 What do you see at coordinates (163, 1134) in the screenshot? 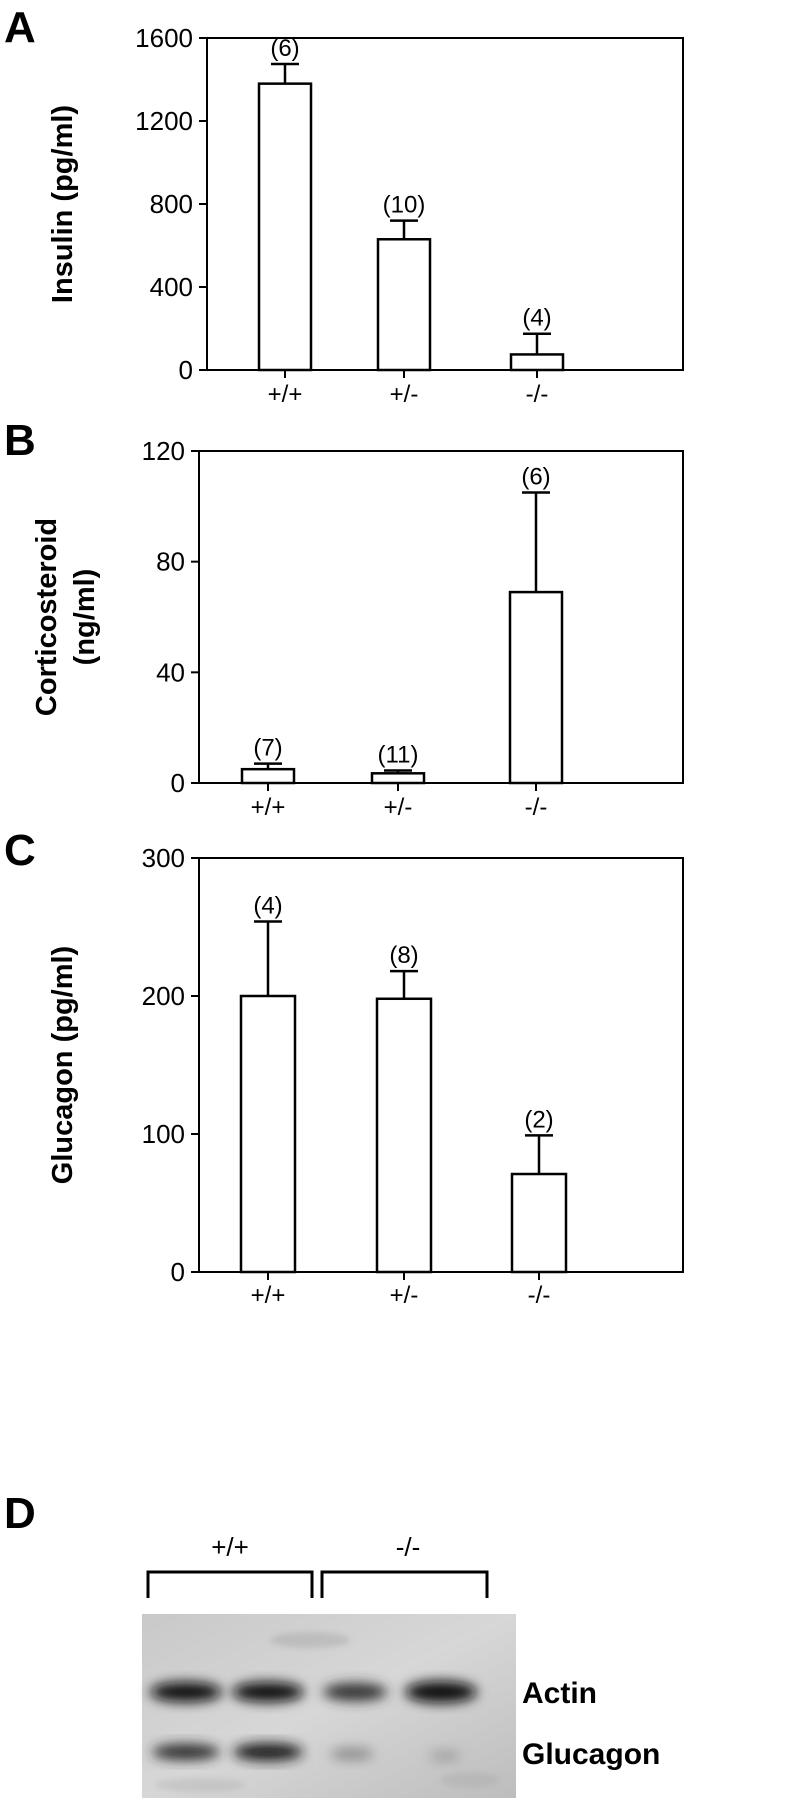
I see `y-tick-label: 100` at bounding box center [163, 1134].